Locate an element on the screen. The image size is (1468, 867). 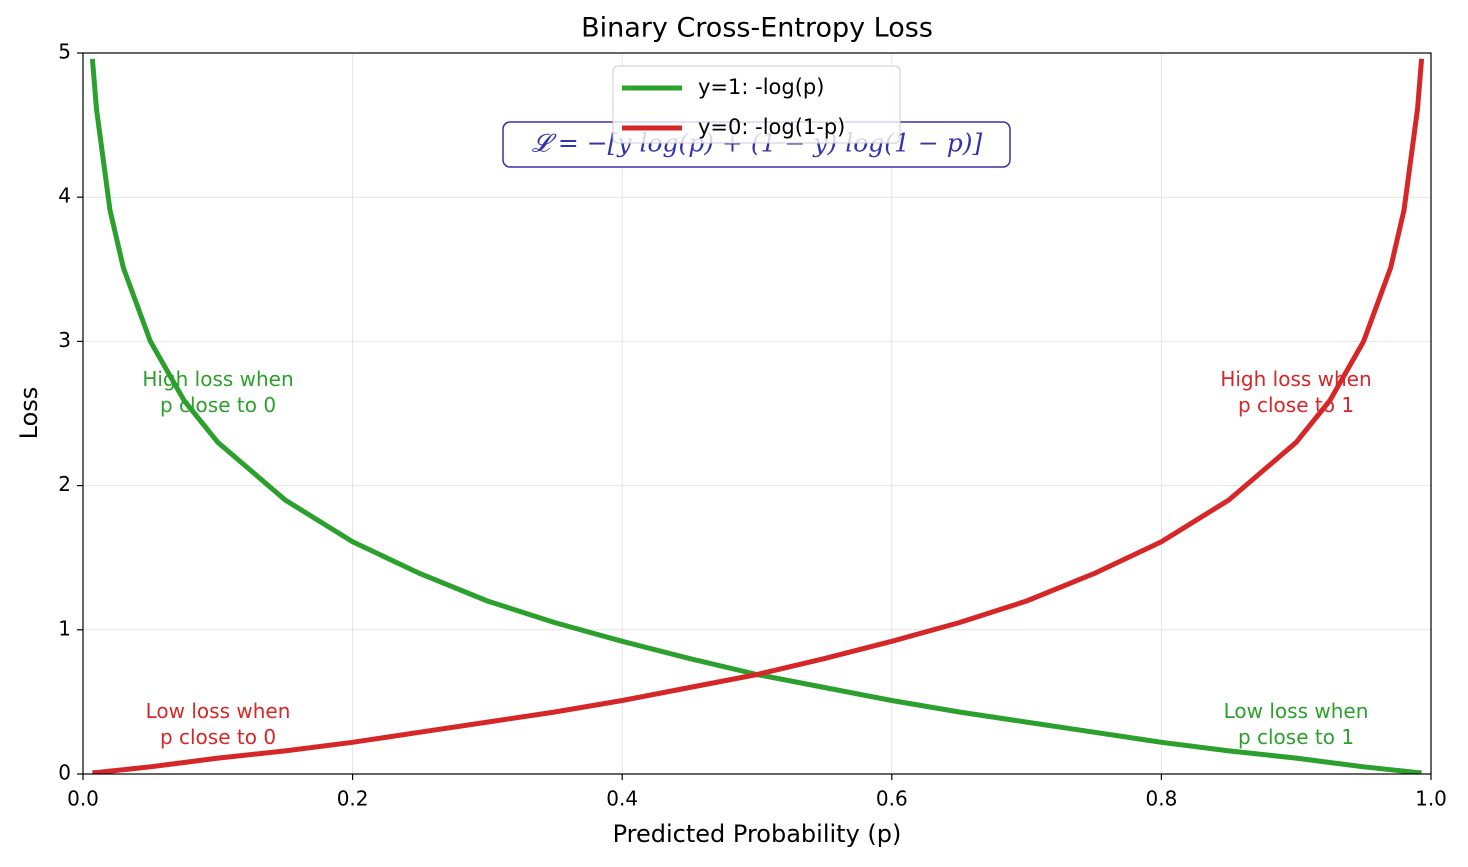
y-tick-label: 4 is located at coordinates (64, 196).